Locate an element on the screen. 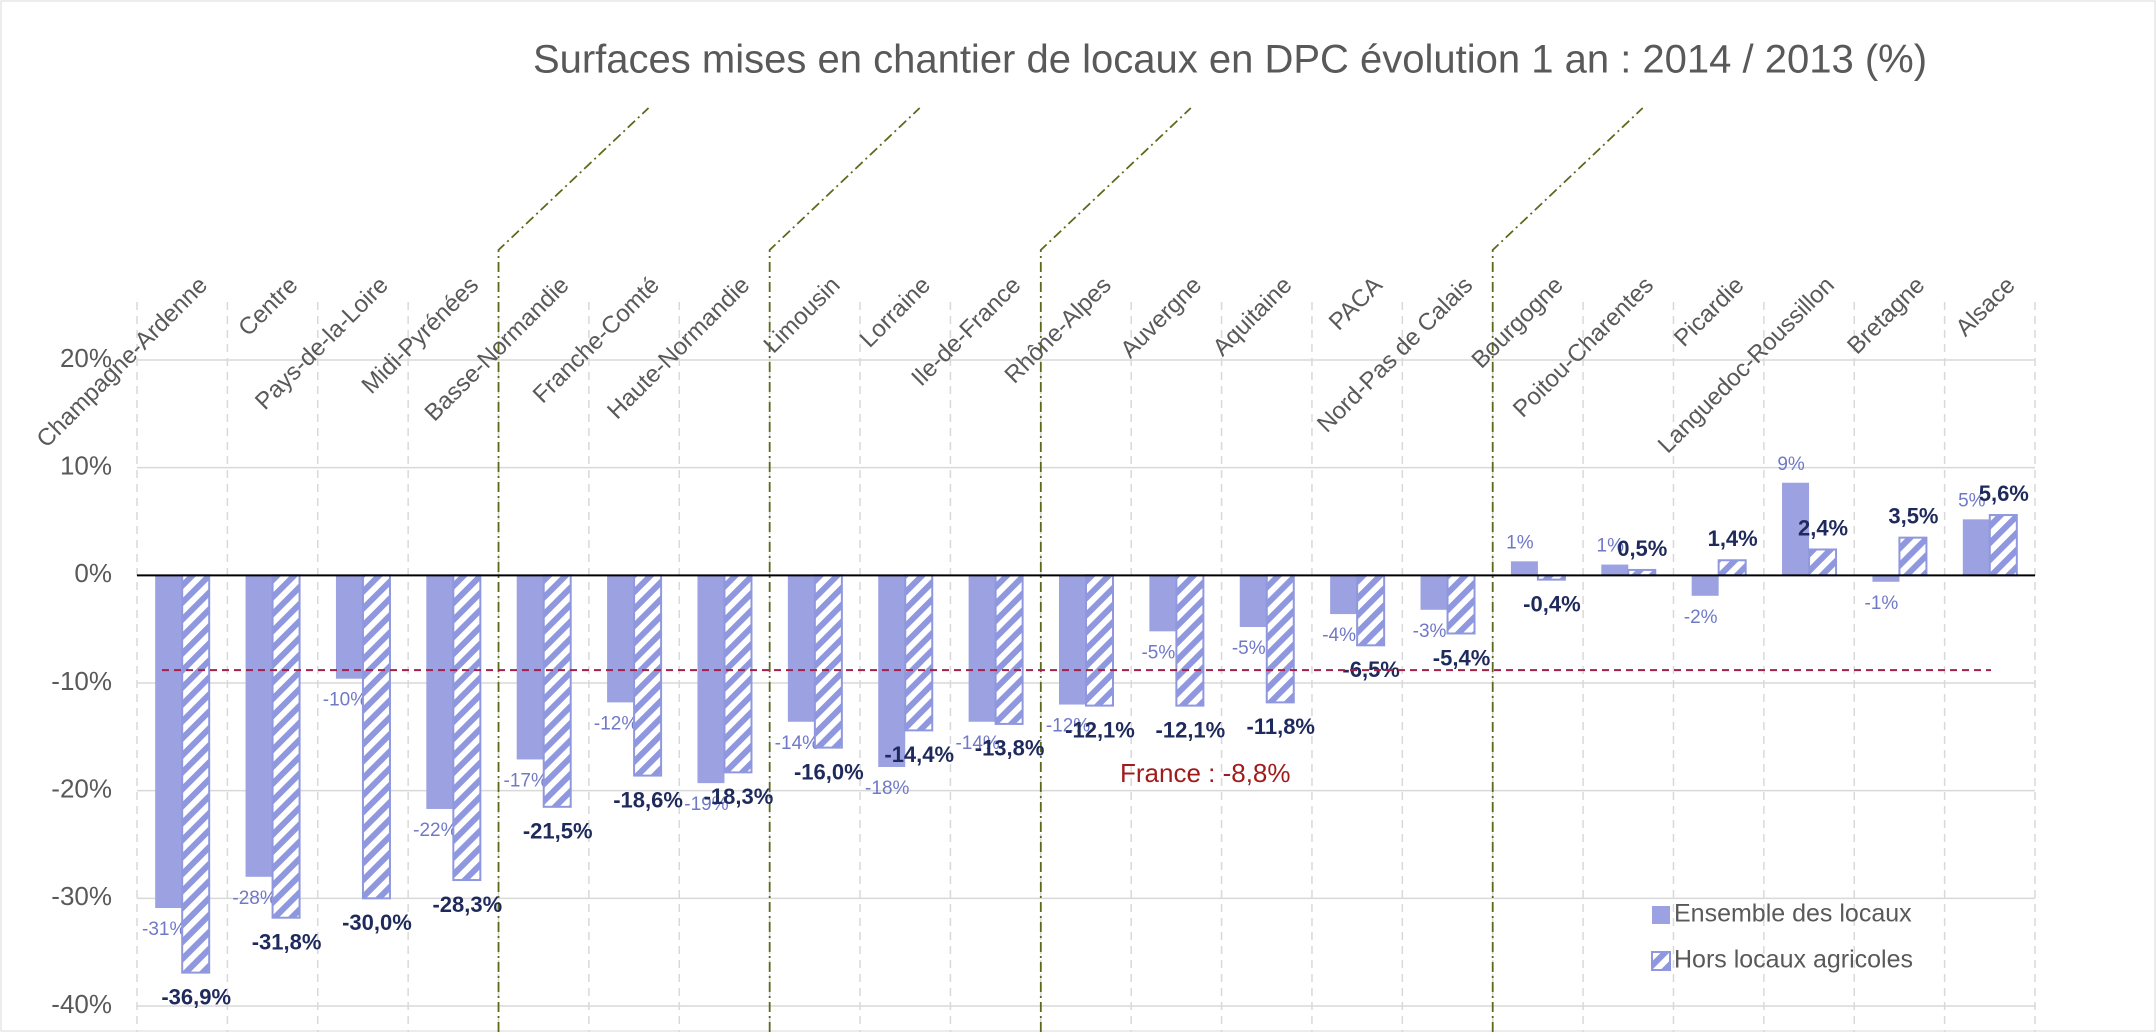 The height and width of the screenshot is (1032, 2156). data-label: -30,0% is located at coordinates (377, 922).